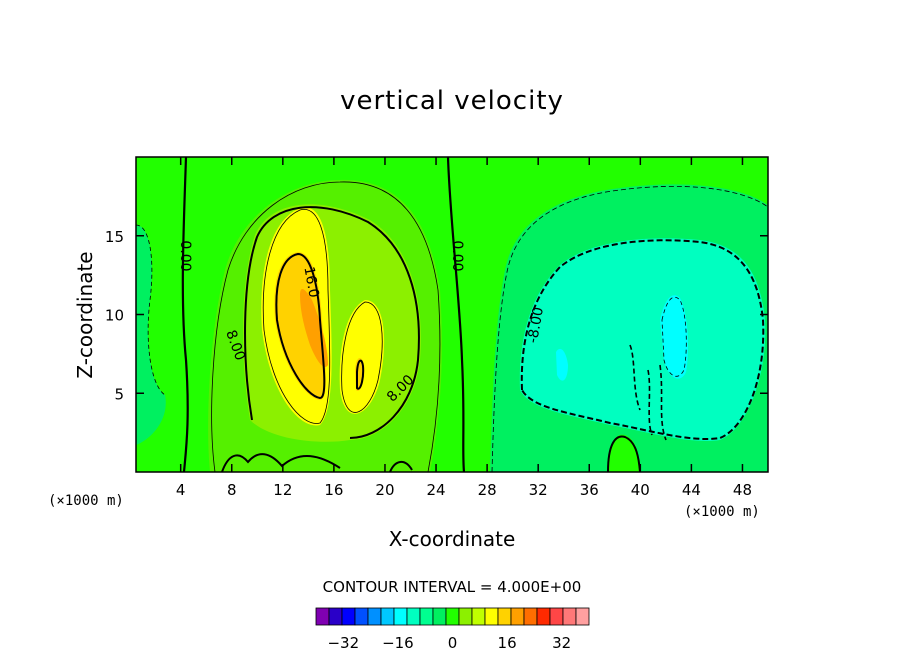 This screenshot has height=654, width=904. I want to click on contour-interval-label: CONTOUR INTERVAL = 4.000E+00, so click(452, 587).